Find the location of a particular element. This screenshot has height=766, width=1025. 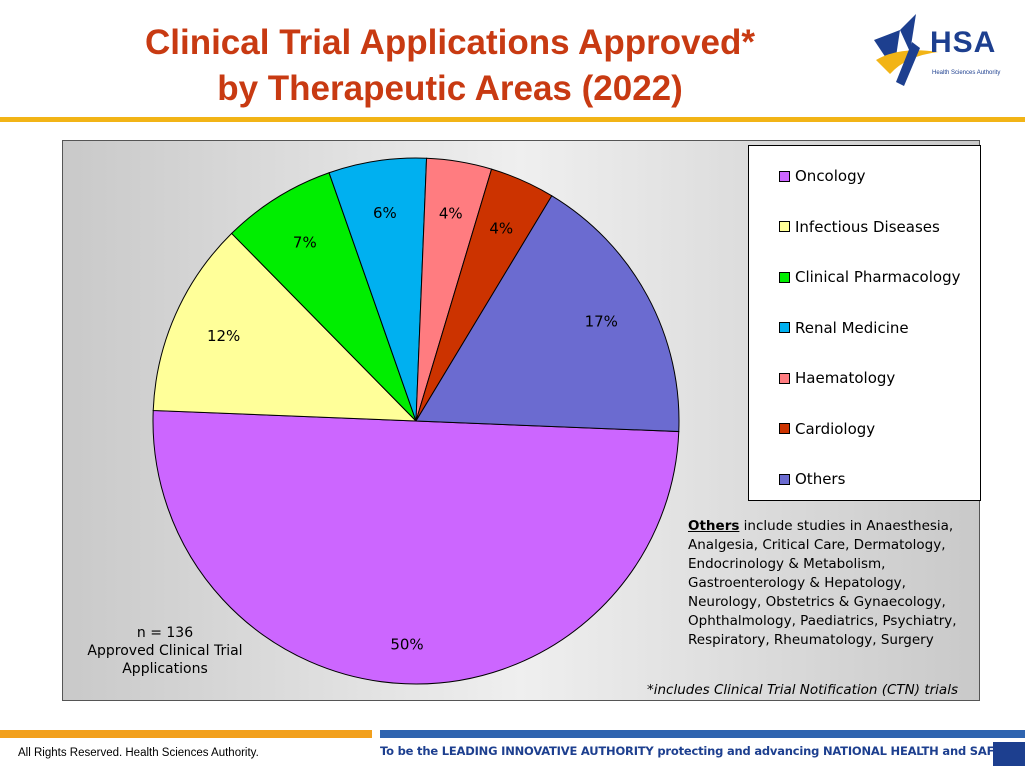

others-note-heading: Others is located at coordinates (714, 526).